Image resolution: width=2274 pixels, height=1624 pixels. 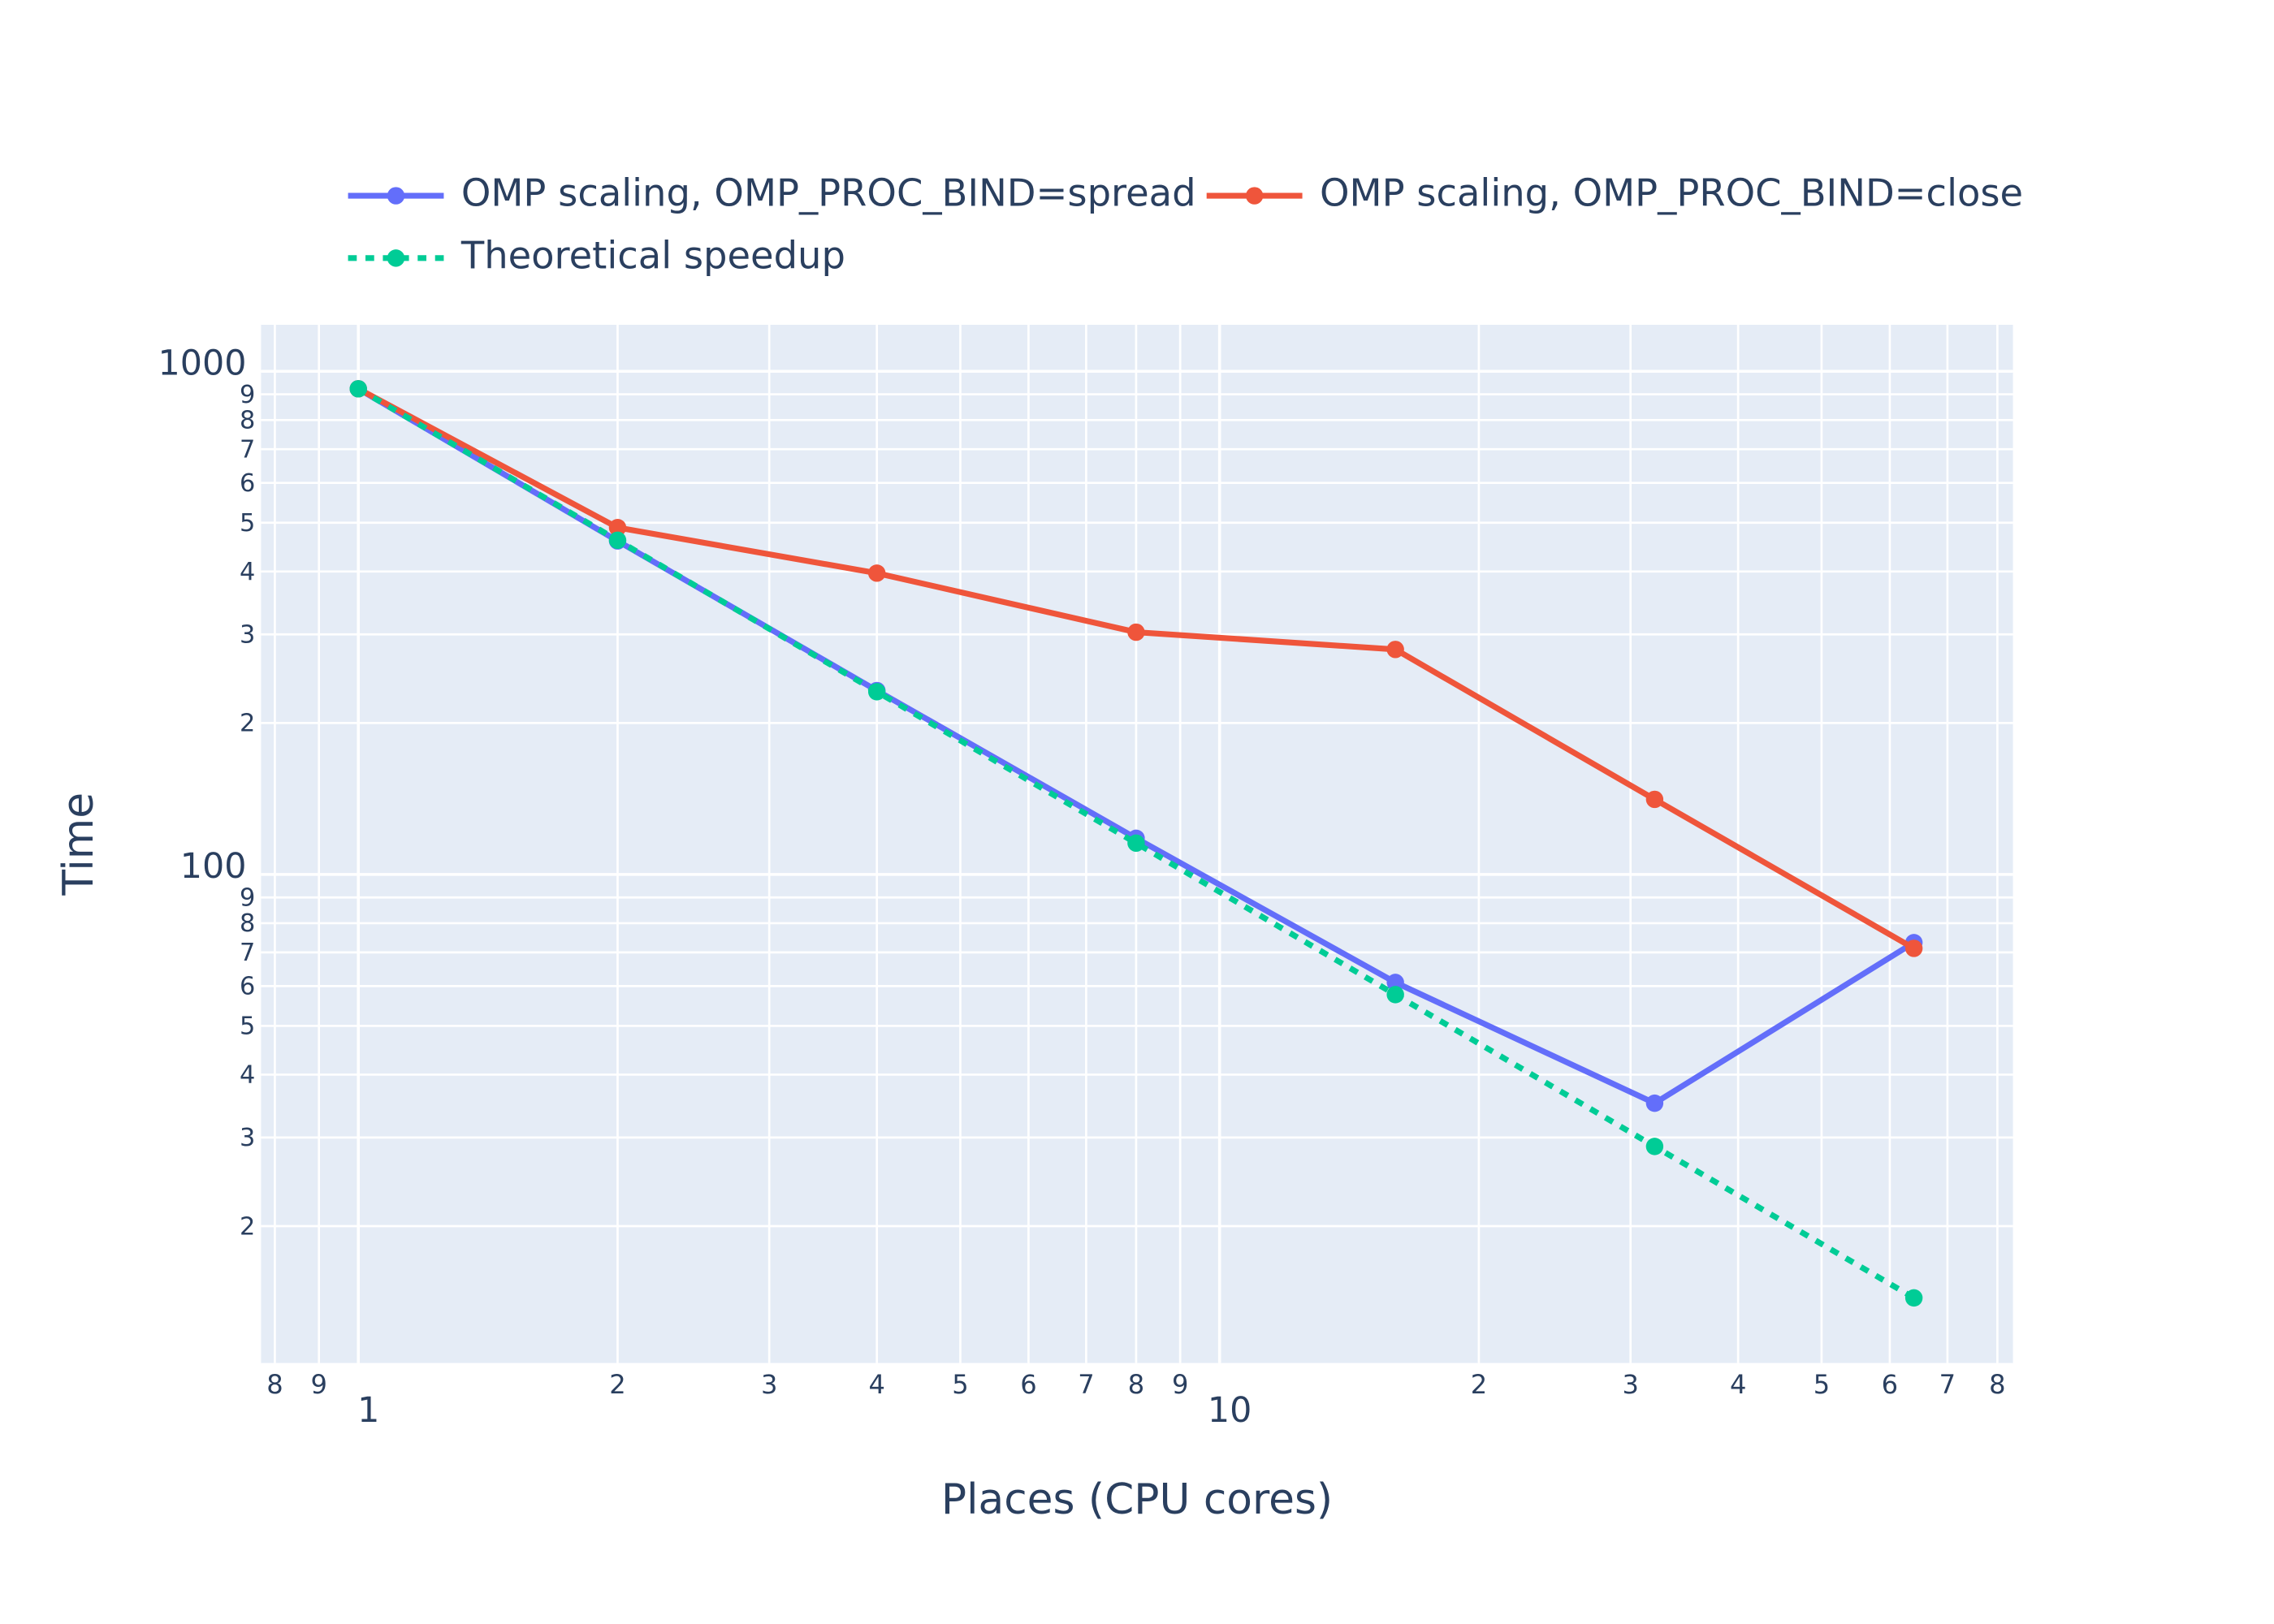 What do you see at coordinates (214, 867) in the screenshot?
I see `y-tick-label: 100` at bounding box center [214, 867].